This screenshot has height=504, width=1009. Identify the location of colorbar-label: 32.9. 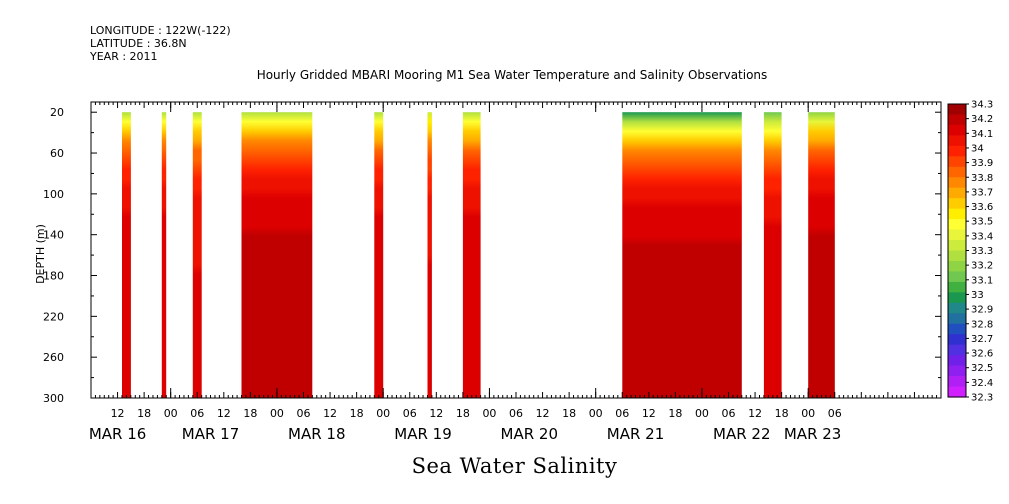
(982, 310).